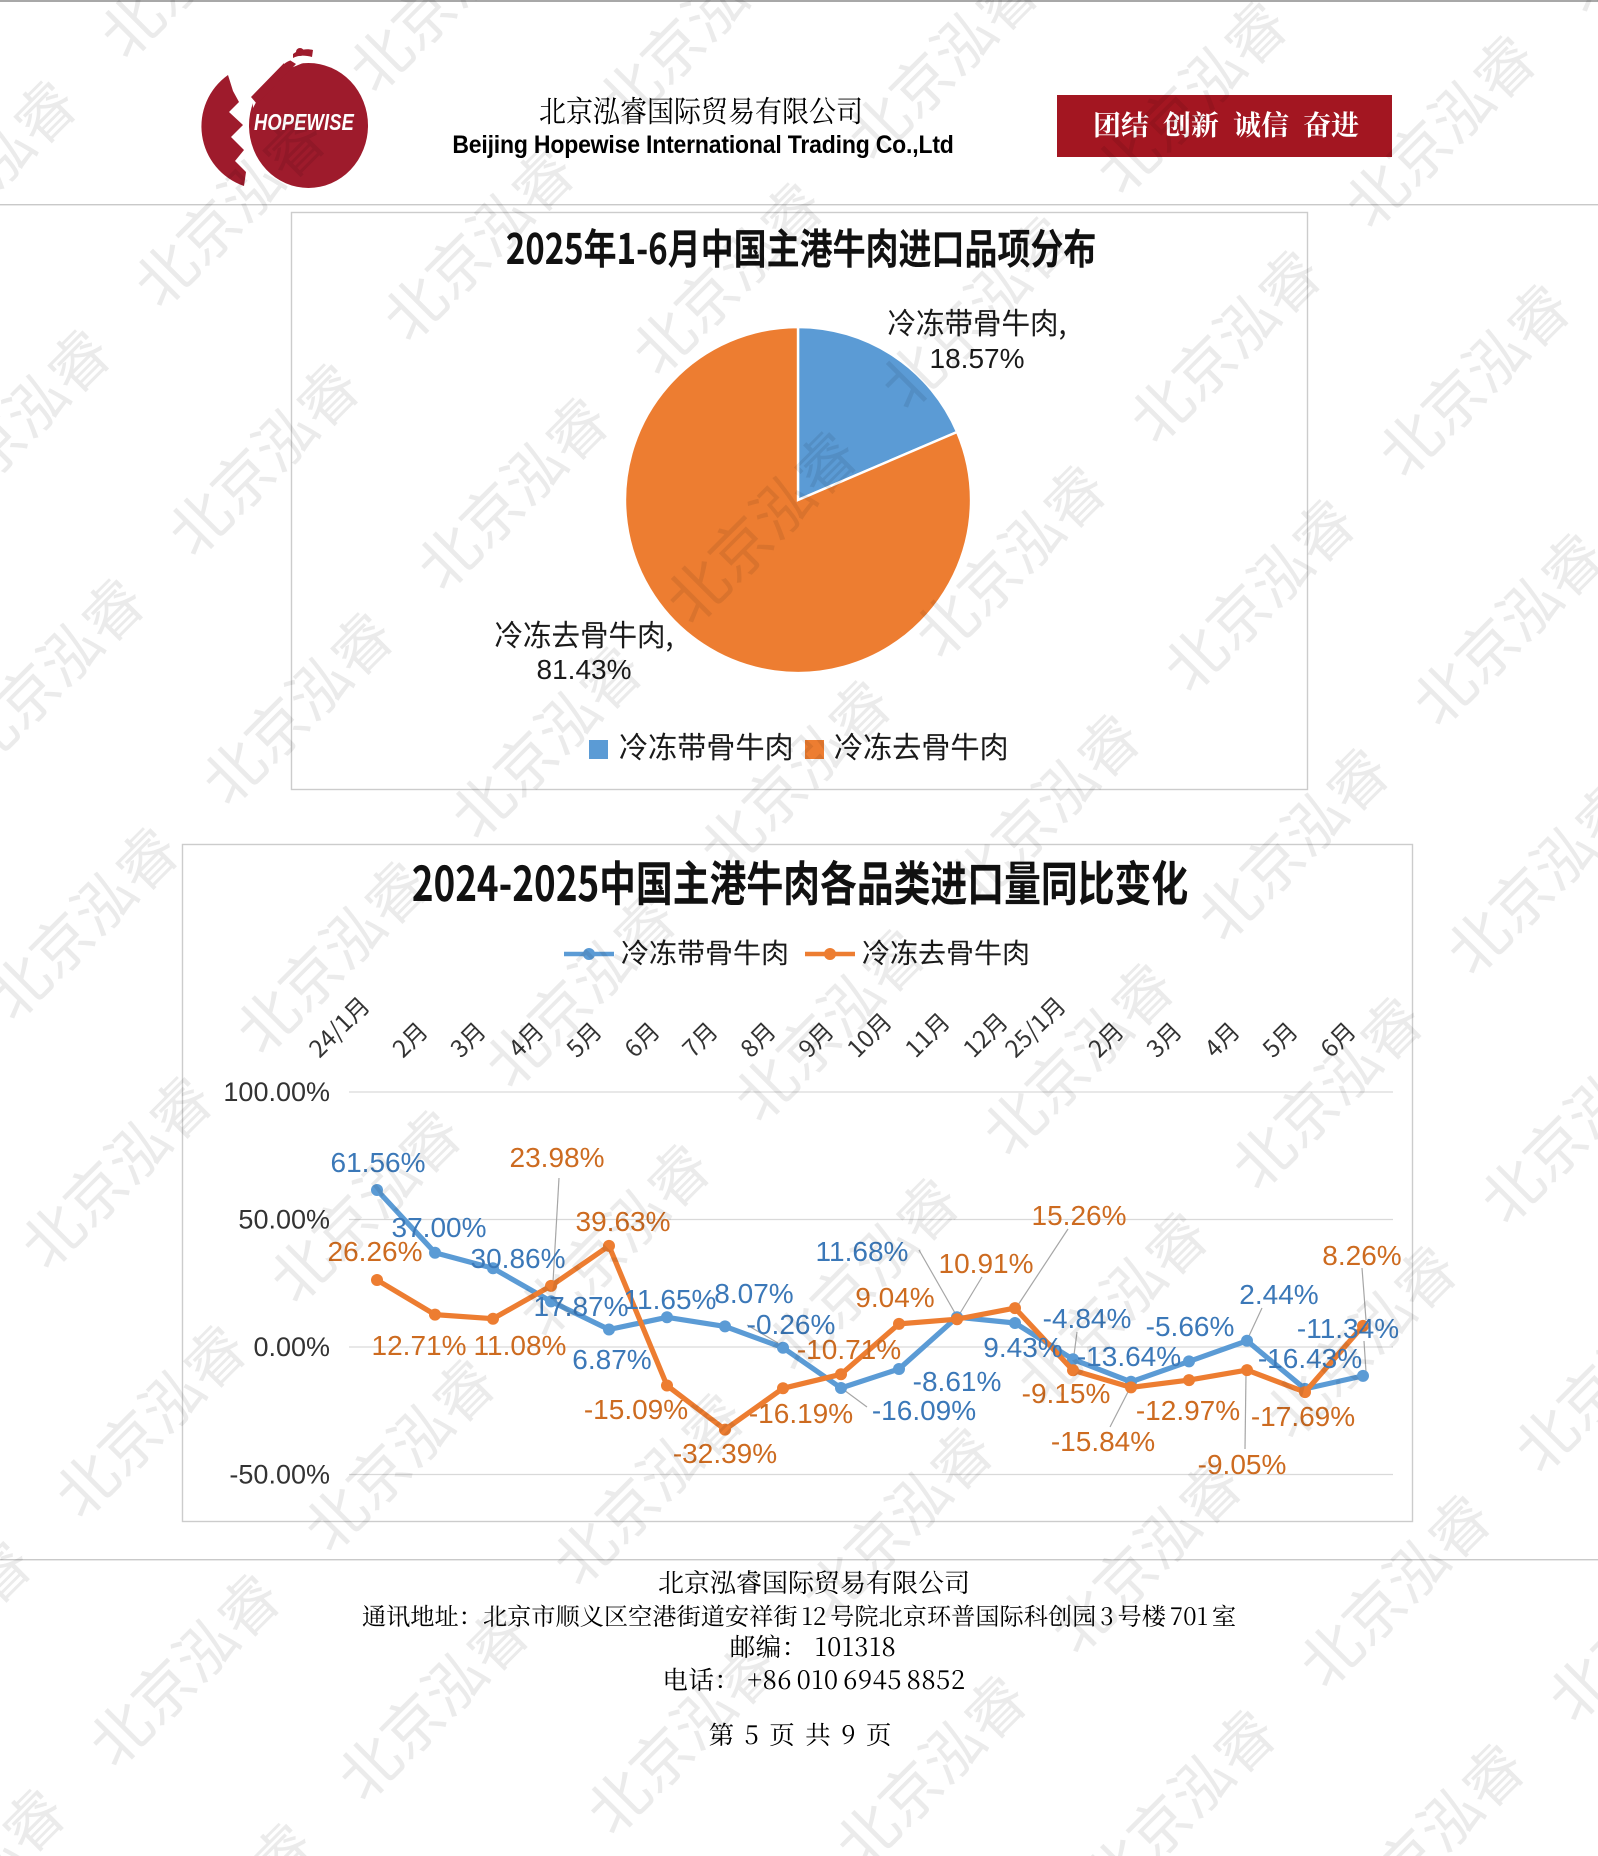  I want to click on svg-text: -10.71%, so click(849, 1349).